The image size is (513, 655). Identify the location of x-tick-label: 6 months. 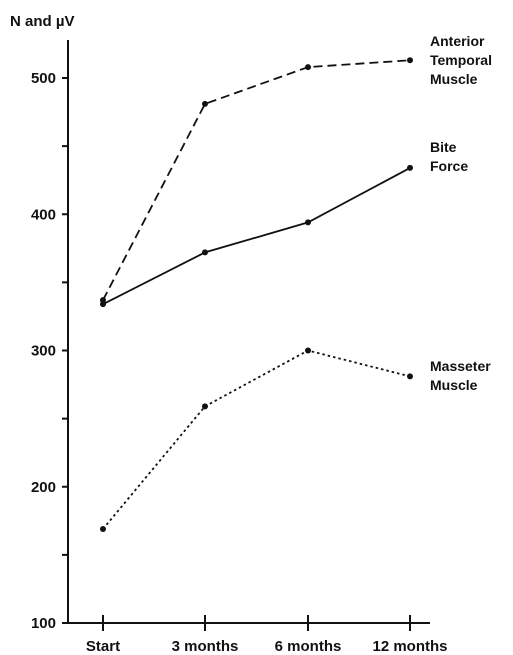
(308, 646).